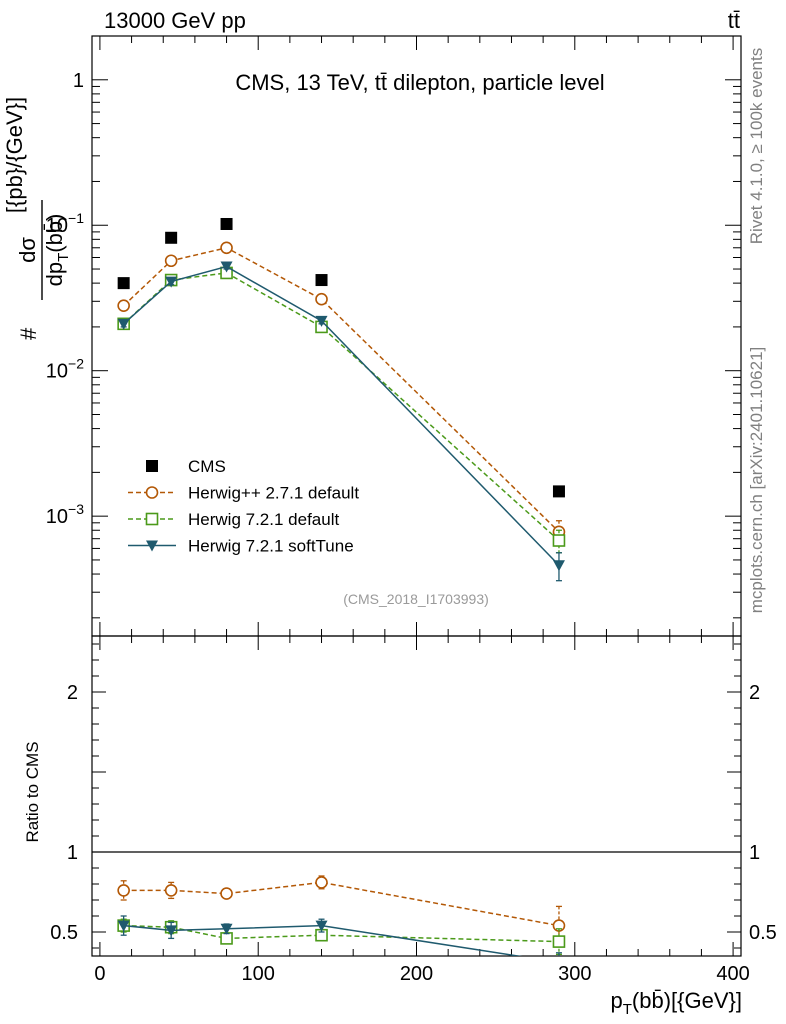  What do you see at coordinates (27, 250) in the screenshot?
I see `svg-text: dσ` at bounding box center [27, 250].